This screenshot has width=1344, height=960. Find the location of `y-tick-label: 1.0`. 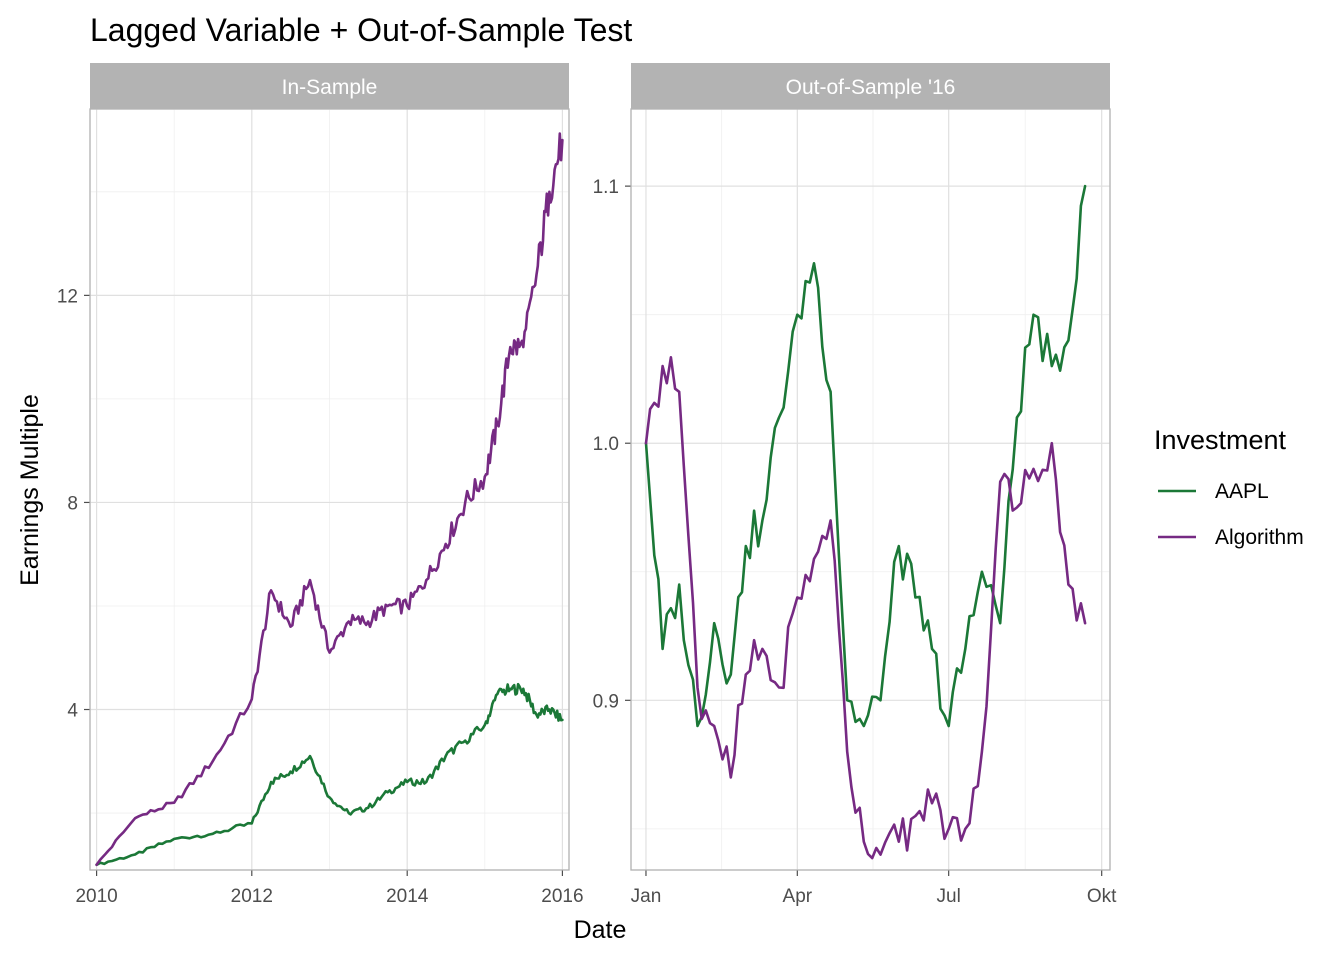

y-tick-label: 1.0 is located at coordinates (606, 444).